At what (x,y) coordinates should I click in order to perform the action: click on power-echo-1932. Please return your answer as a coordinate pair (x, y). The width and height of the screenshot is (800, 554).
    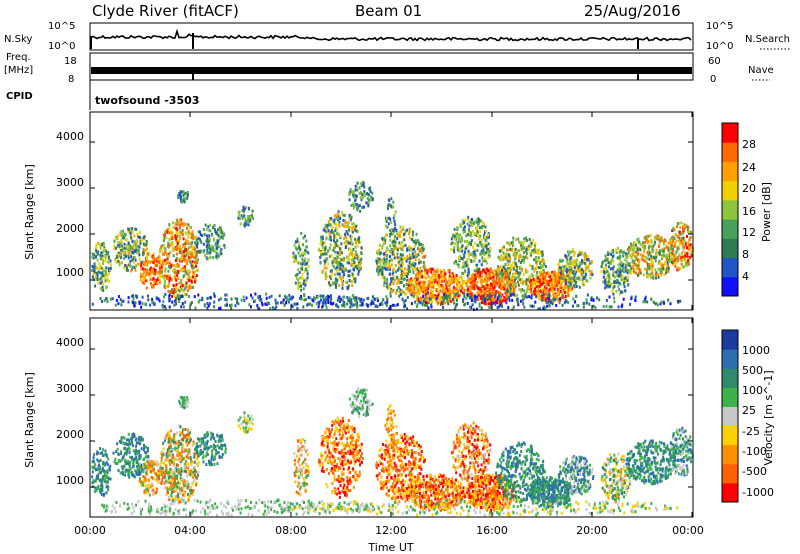
    Looking at the image, I should click on (411, 258).